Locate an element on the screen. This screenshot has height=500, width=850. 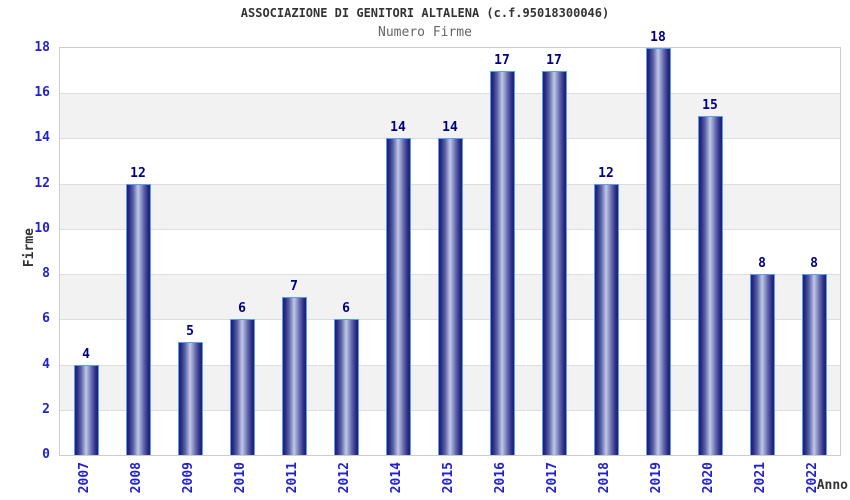
x-tick-label: 2014 is located at coordinates (396, 478).